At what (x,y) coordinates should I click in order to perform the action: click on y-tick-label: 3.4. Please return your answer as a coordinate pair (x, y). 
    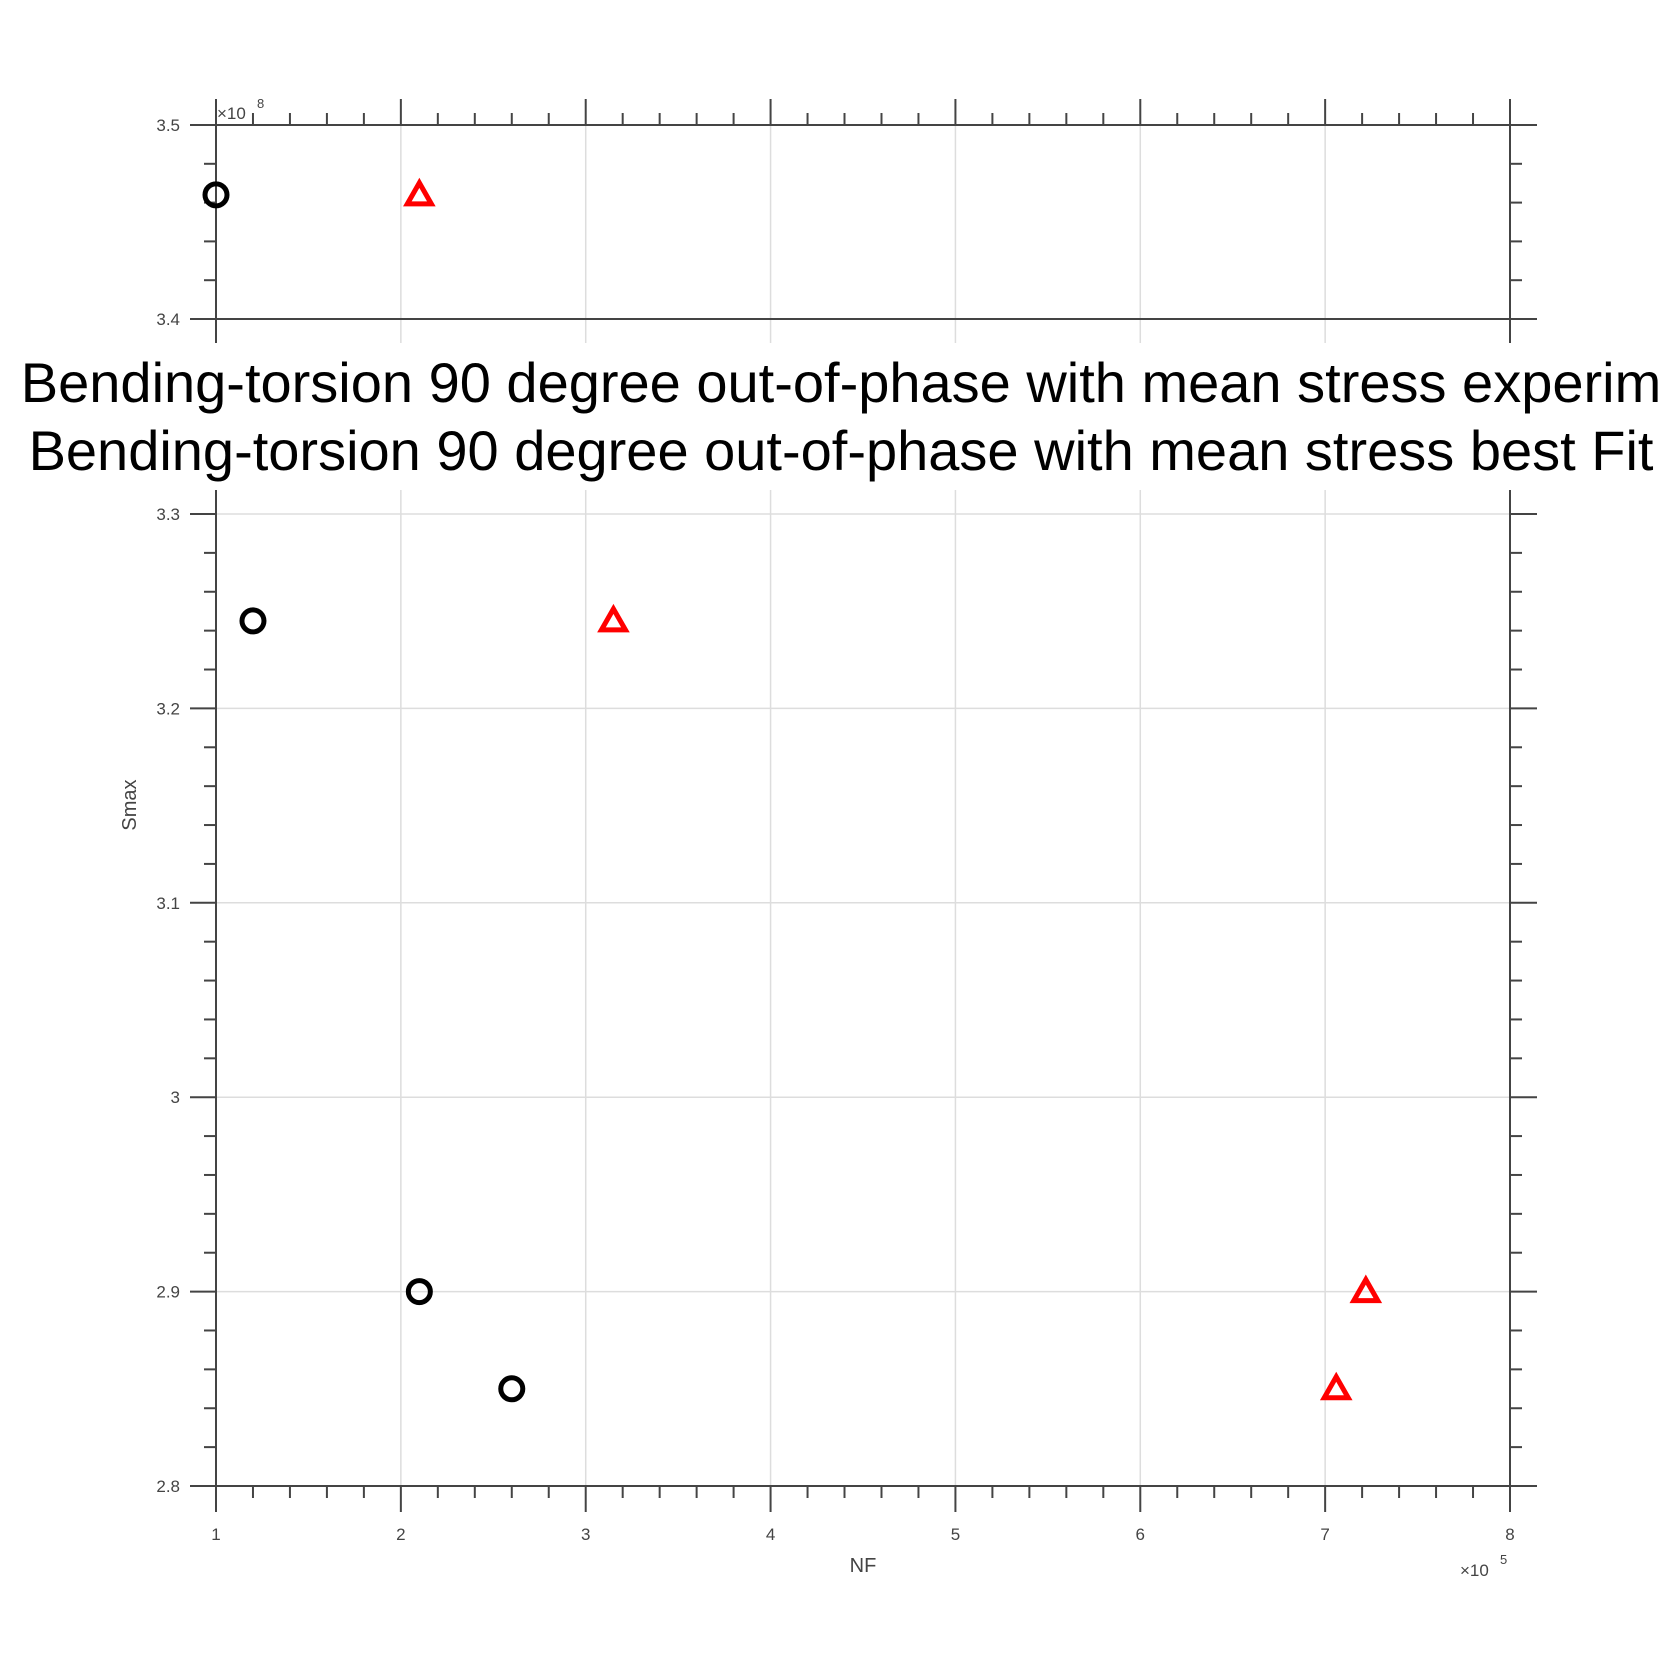
    Looking at the image, I should click on (168, 319).